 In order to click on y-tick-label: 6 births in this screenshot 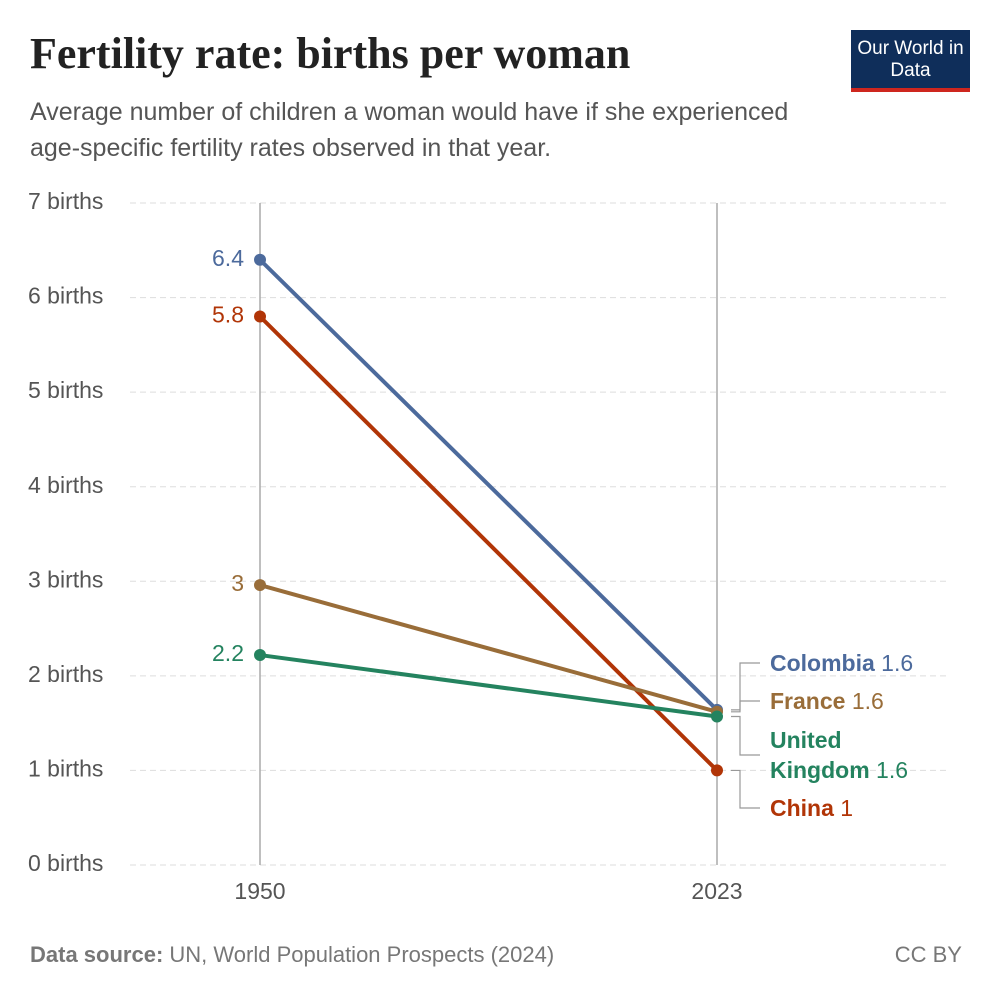, I will do `click(65, 296)`.